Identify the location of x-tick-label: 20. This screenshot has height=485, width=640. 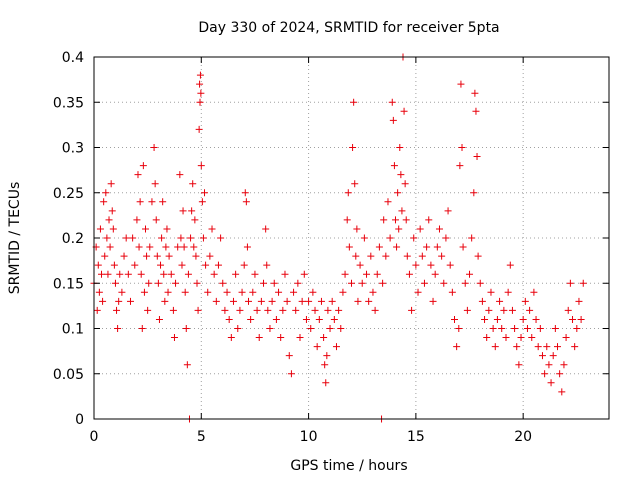
(523, 437).